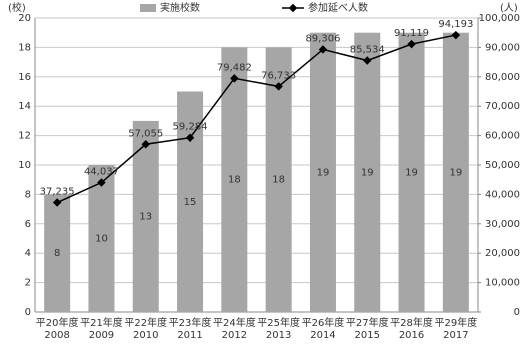 The image size is (528, 349). I want to click on y2-tick-label: 80,000, so click(502, 77).